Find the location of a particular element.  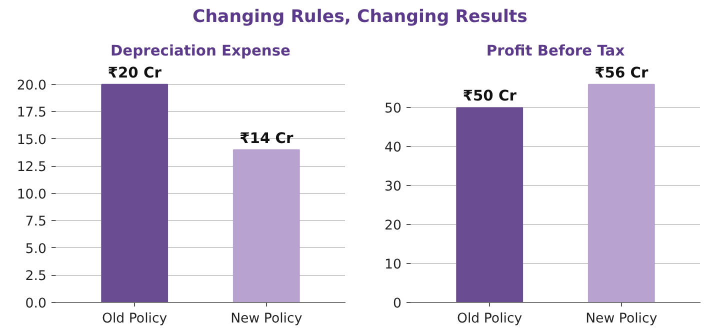

text: Changing Rules, Changing Results is located at coordinates (360, 17).